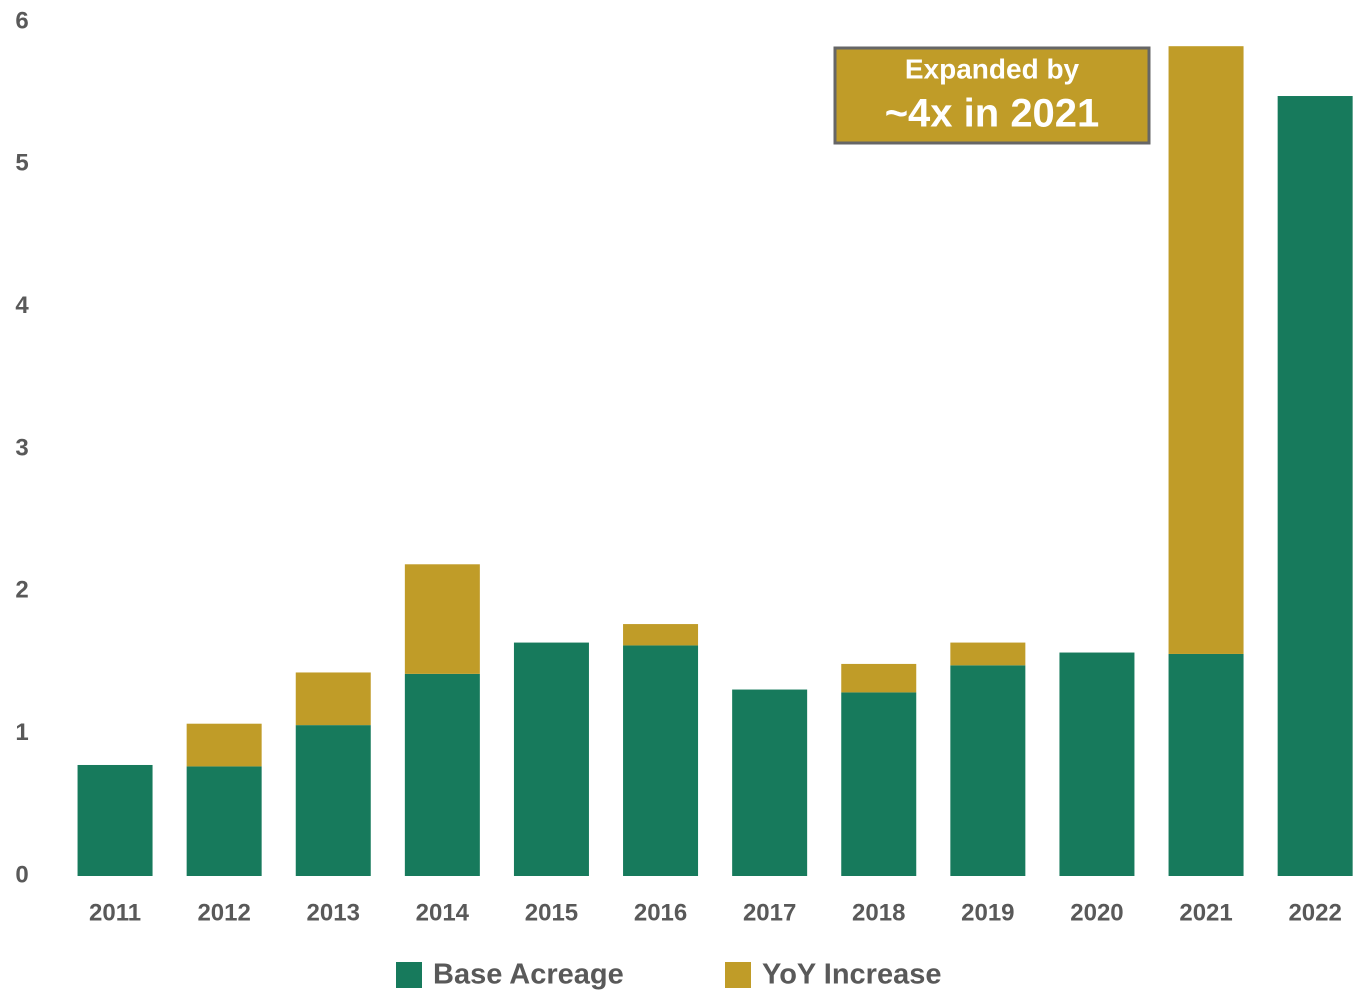  Describe the element at coordinates (992, 114) in the screenshot. I see `annotation-line: ~4x in 2021` at that location.